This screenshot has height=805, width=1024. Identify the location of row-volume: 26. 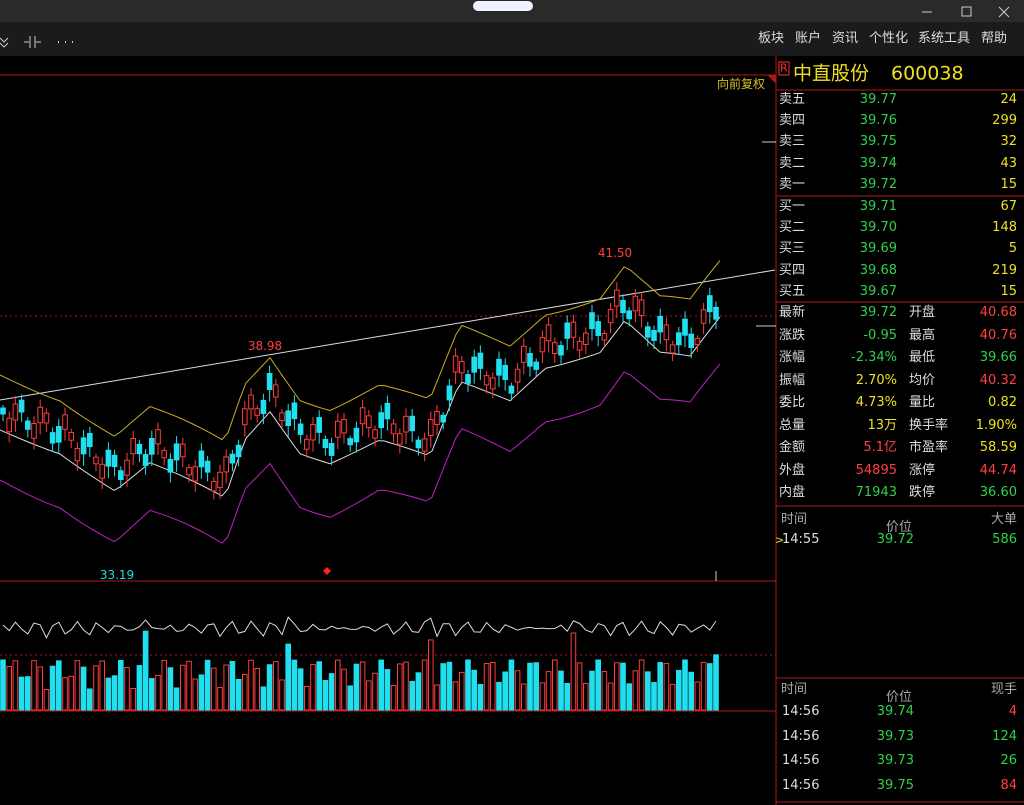
(1008, 761).